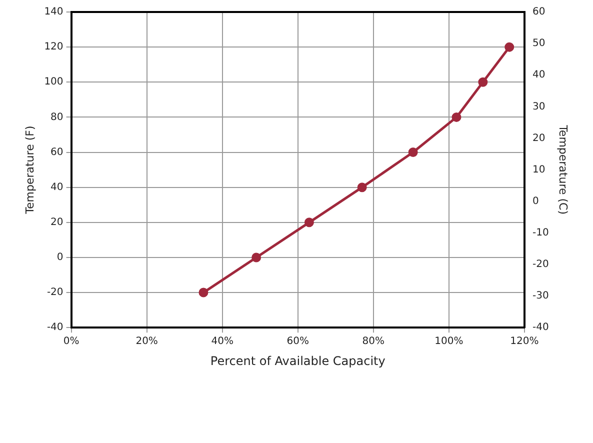 This screenshot has height=443, width=593. I want to click on y2-tick-label: -20, so click(540, 264).